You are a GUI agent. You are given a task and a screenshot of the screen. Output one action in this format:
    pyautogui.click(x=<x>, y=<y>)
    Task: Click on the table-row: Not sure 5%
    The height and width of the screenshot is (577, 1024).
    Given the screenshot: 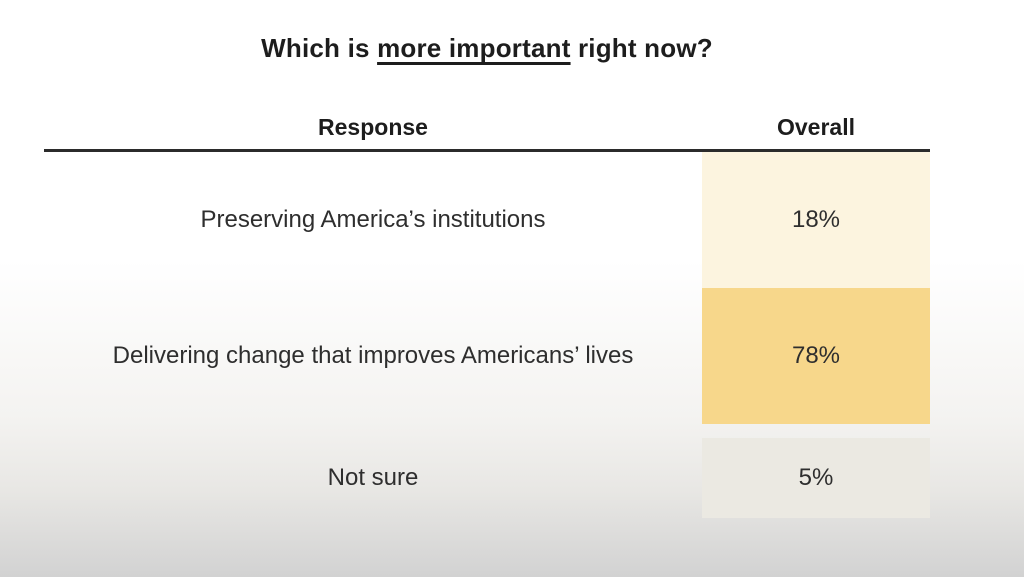 What is the action you would take?
    pyautogui.click(x=487, y=478)
    